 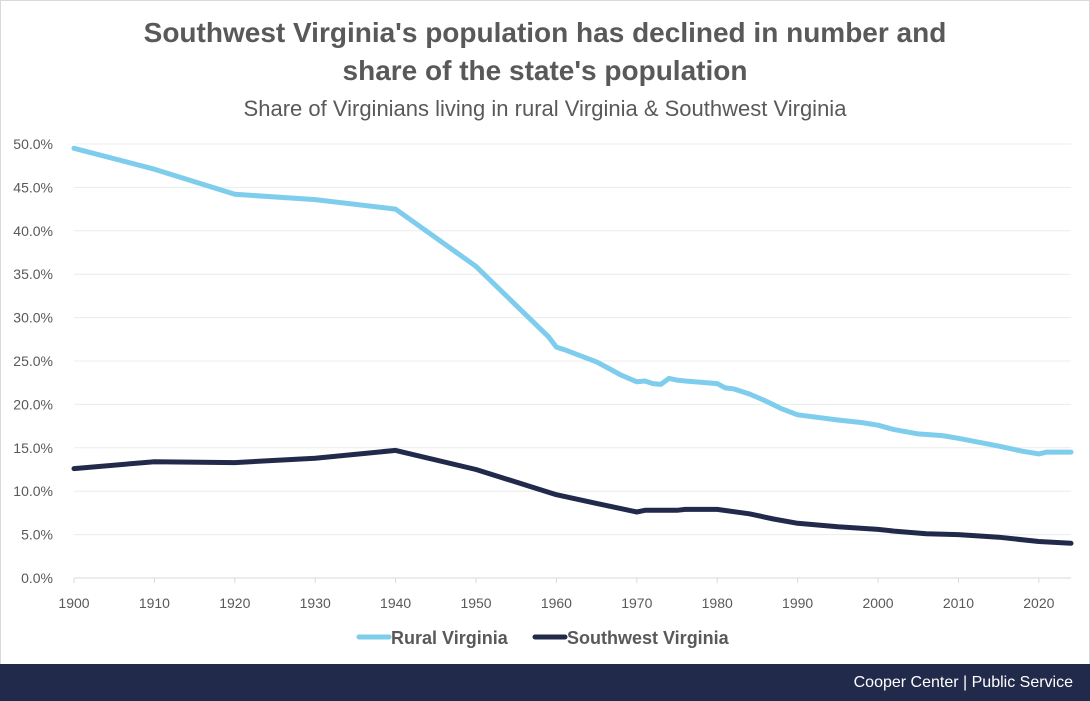 What do you see at coordinates (877, 603) in the screenshot?
I see `x-tick-label: 2000` at bounding box center [877, 603].